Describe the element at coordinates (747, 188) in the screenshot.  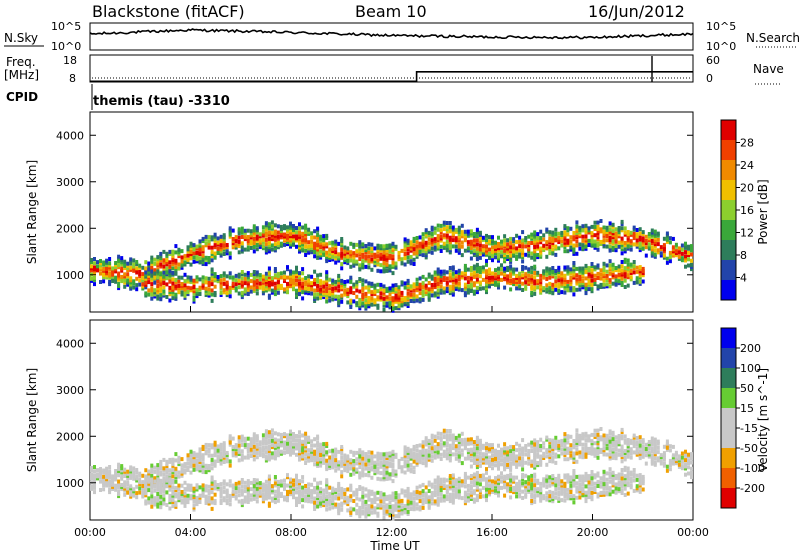
I see `colorbar-tick-label: 20` at that location.